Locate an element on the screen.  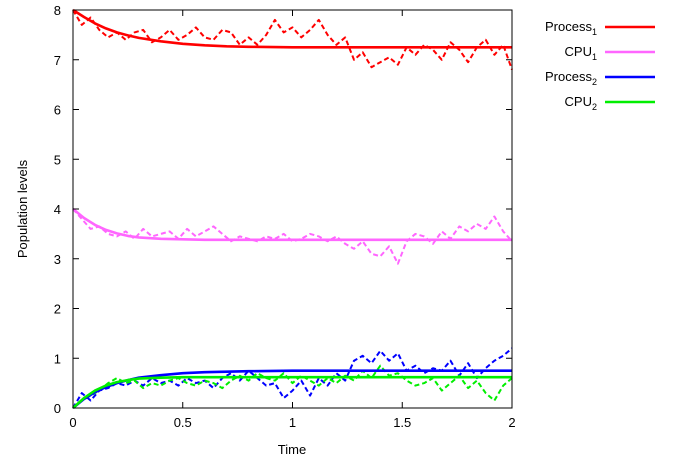
x-axis-label: Time is located at coordinates (292, 449).